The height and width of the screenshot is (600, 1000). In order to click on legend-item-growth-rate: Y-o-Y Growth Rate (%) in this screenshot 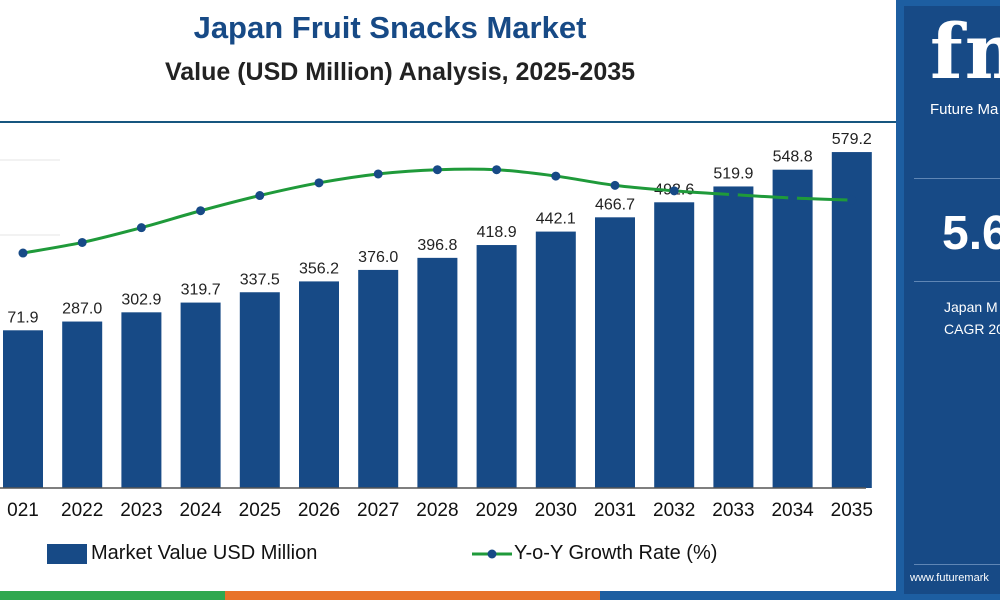, I will do `click(593, 553)`.